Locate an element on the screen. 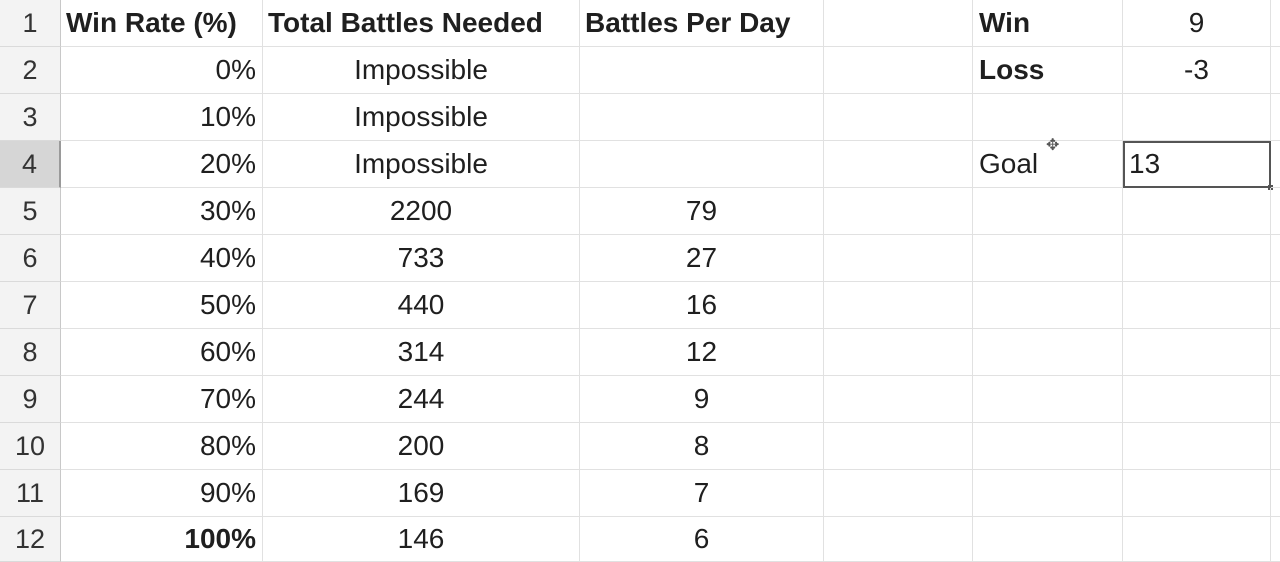  cell-e8 is located at coordinates (898, 352).